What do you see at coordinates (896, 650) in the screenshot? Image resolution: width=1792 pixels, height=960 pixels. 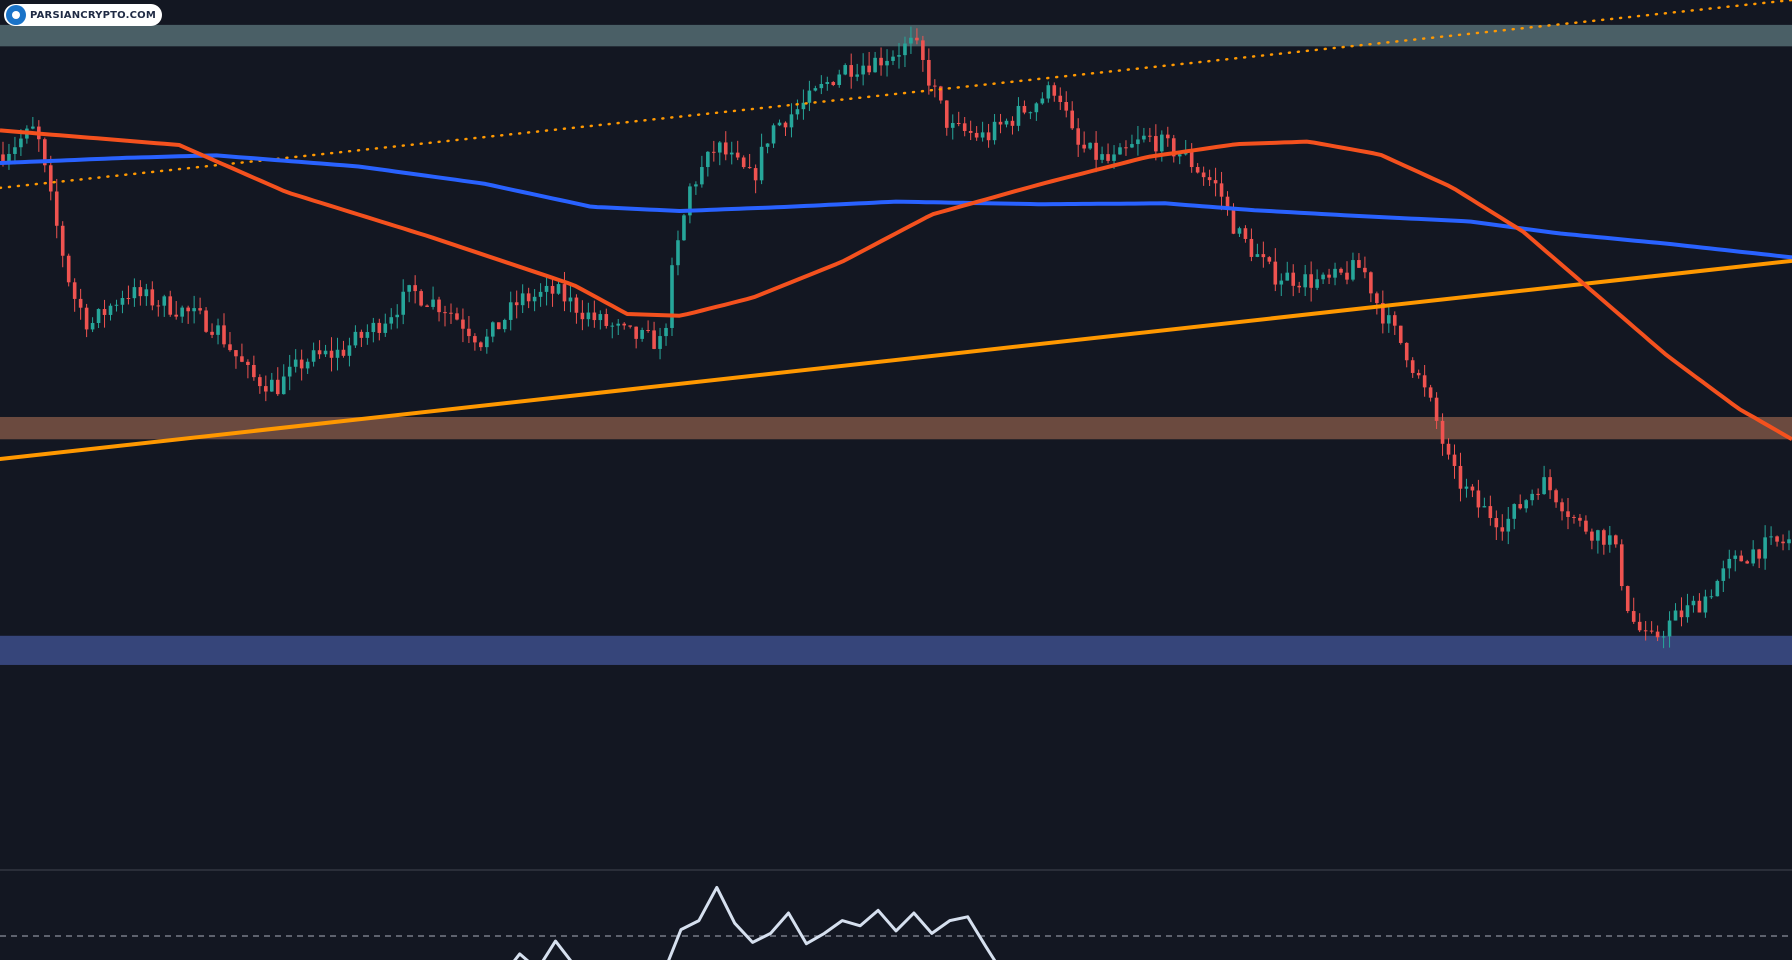 I see `support-zone` at bounding box center [896, 650].